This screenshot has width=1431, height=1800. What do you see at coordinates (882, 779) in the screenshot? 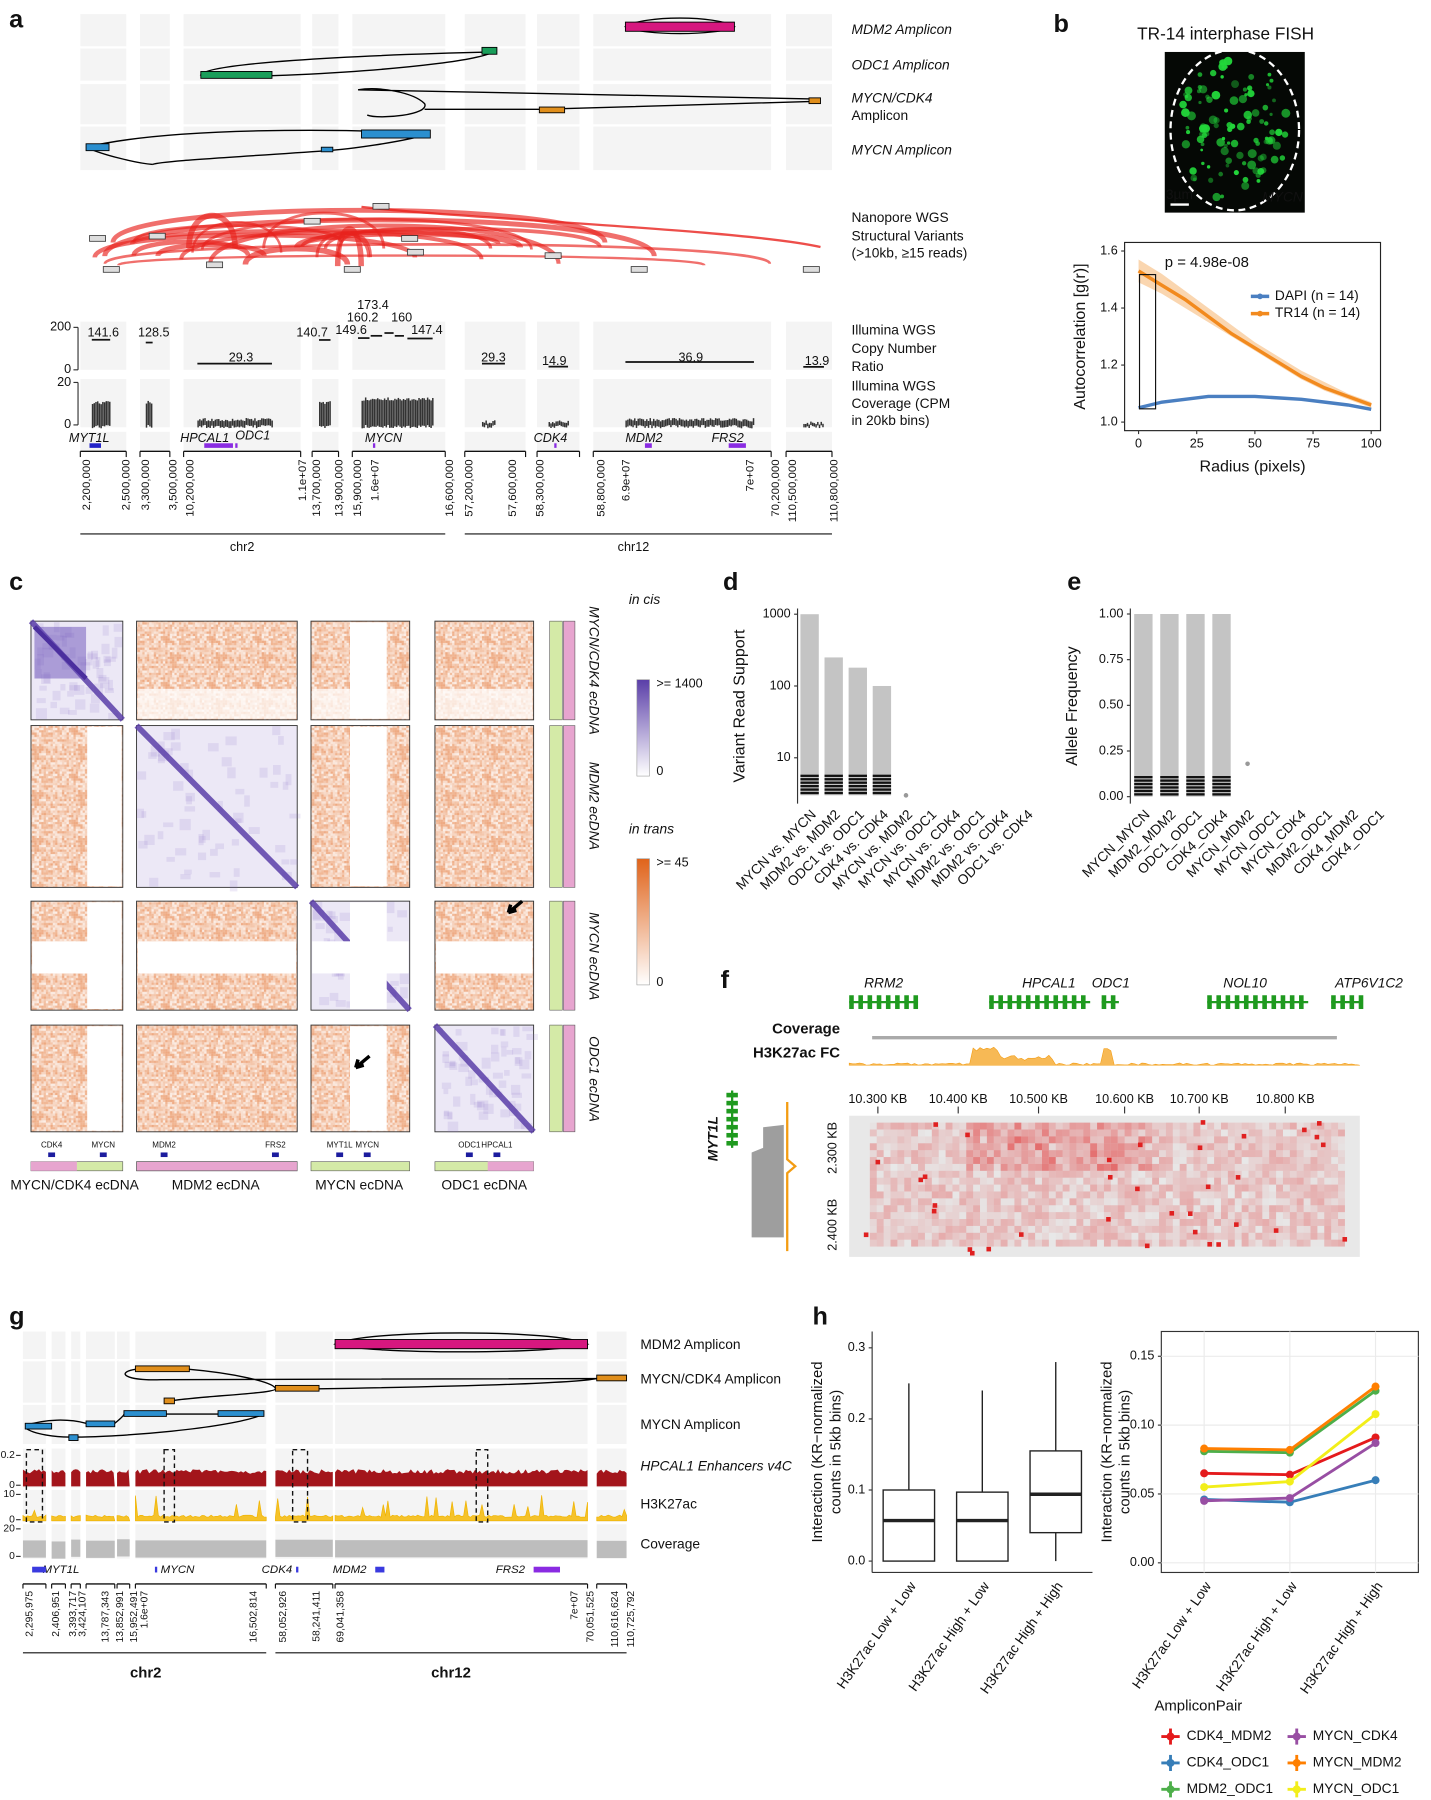
I see `strip-dense` at bounding box center [882, 779].